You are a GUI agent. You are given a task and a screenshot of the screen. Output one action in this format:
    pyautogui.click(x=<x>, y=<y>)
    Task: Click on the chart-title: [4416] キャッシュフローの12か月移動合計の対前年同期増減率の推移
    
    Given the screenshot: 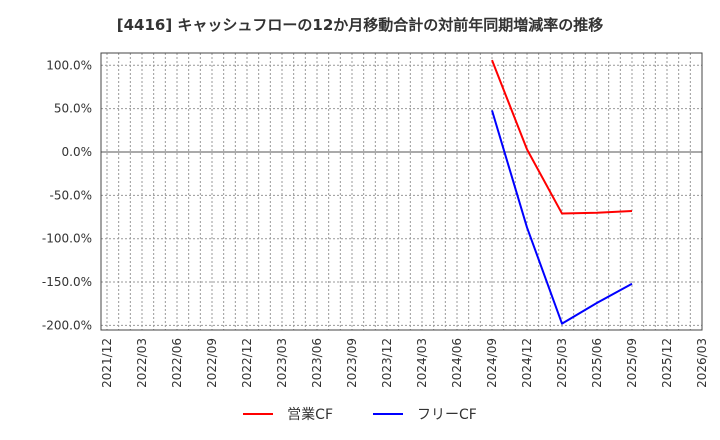 What is the action you would take?
    pyautogui.click(x=360, y=25)
    